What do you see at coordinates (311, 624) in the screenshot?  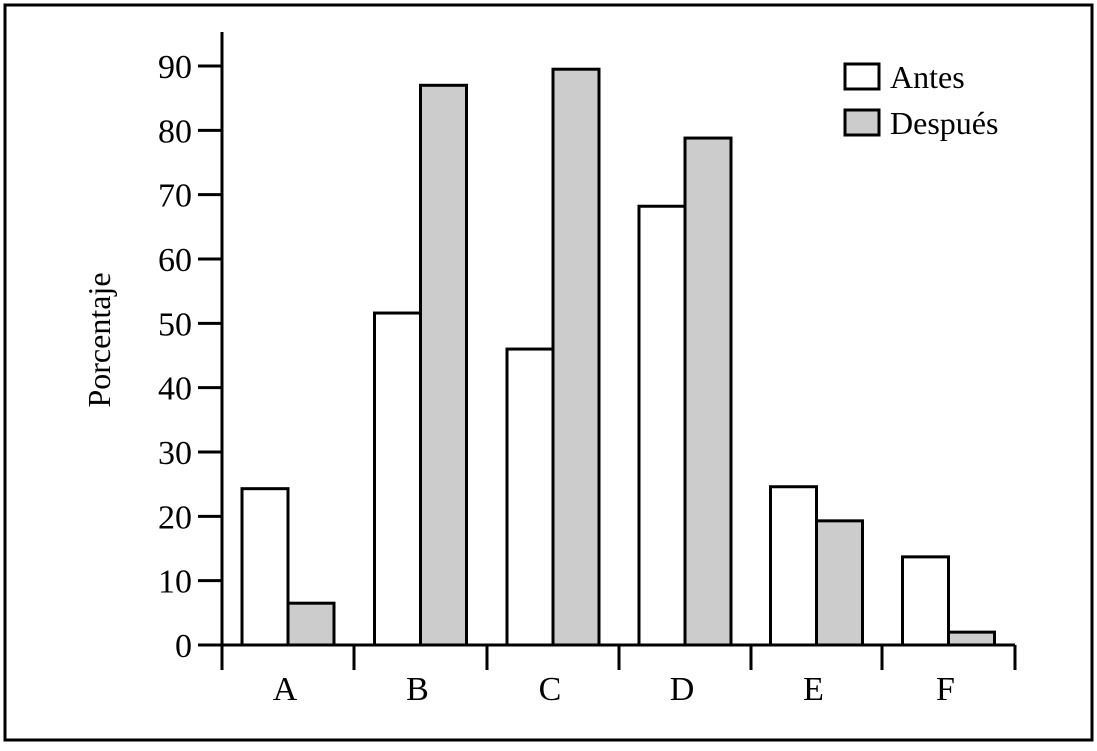 I see `bar-despus-a` at bounding box center [311, 624].